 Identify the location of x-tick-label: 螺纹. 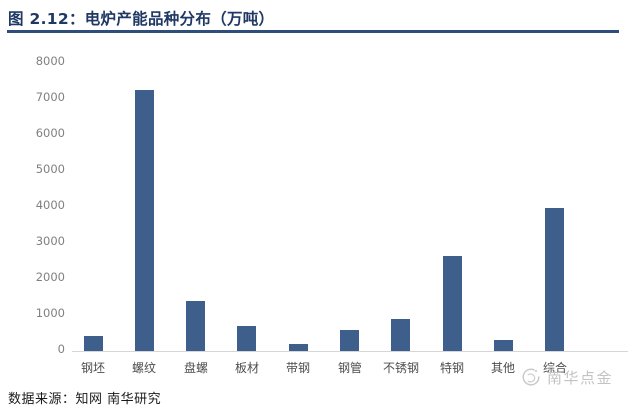
(143, 368).